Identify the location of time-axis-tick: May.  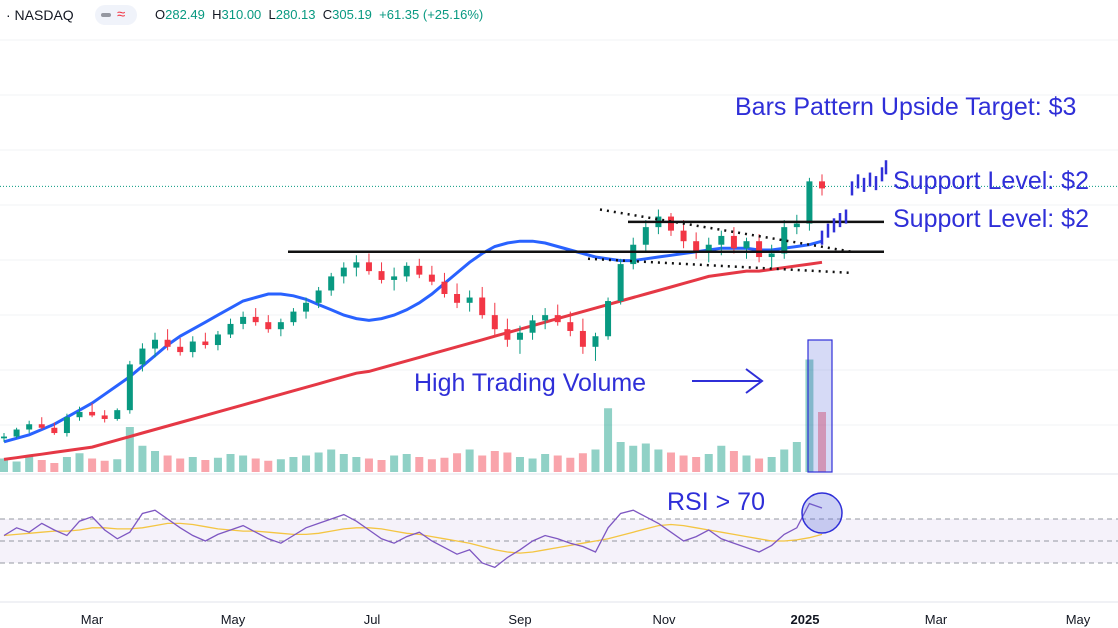
(1078, 619).